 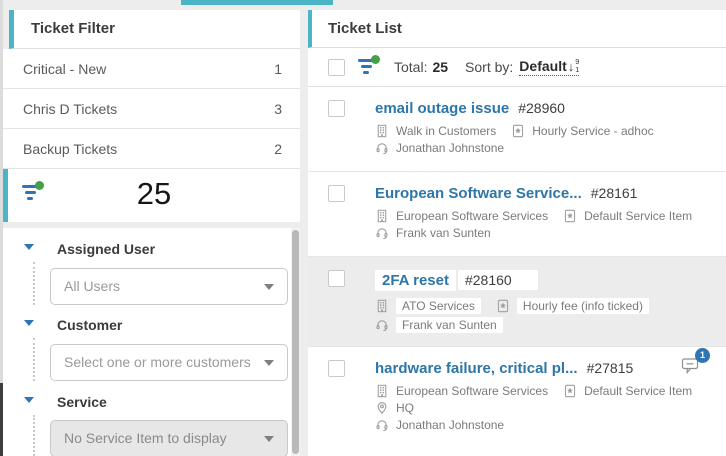 I want to click on service-dropdown: No Service Item to display, so click(x=169, y=438).